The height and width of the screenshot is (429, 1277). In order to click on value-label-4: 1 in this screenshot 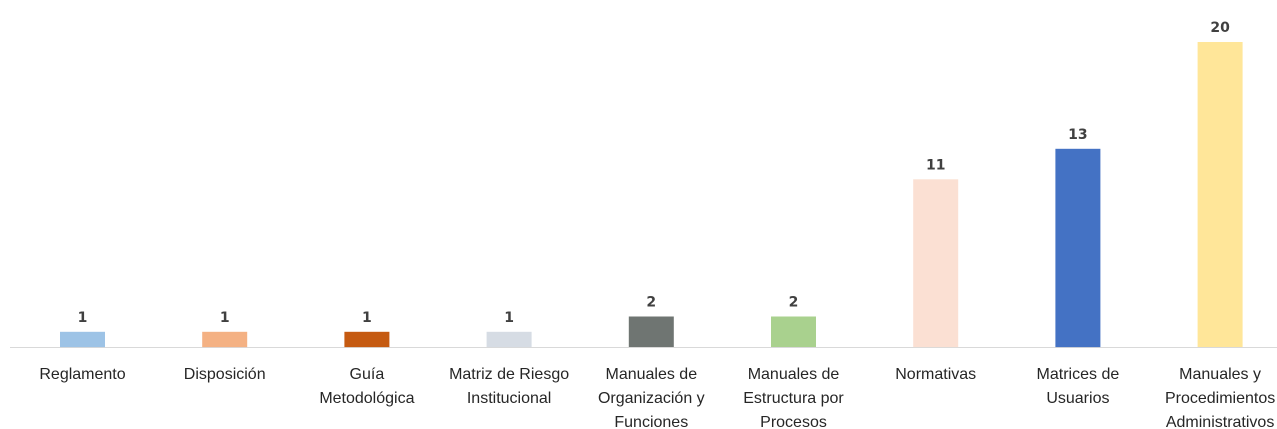, I will do `click(509, 318)`.